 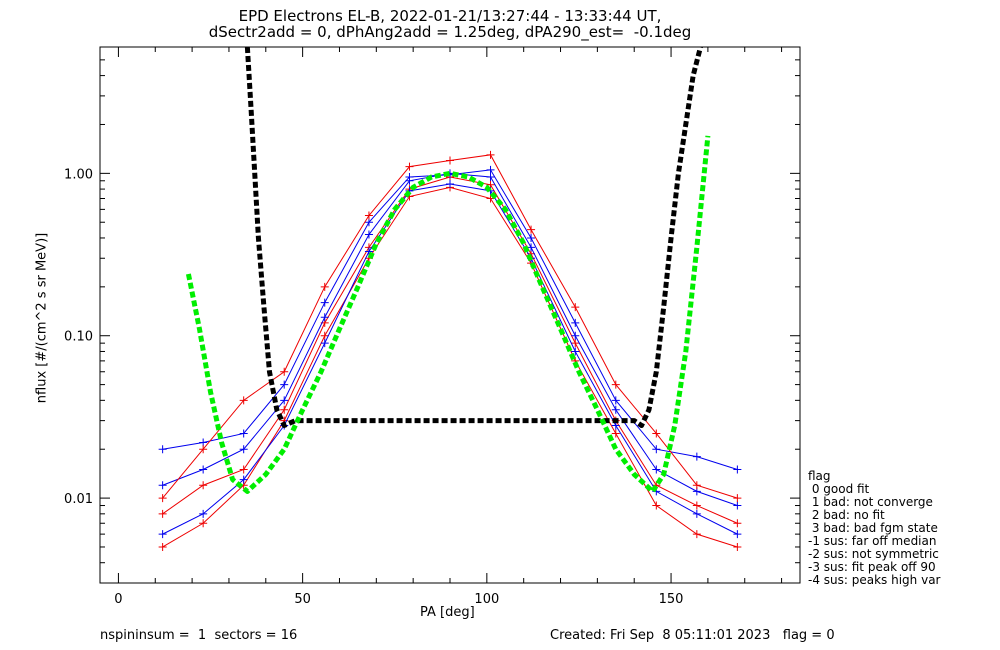 What do you see at coordinates (486, 599) in the screenshot?
I see `x-tick-label: 100` at bounding box center [486, 599].